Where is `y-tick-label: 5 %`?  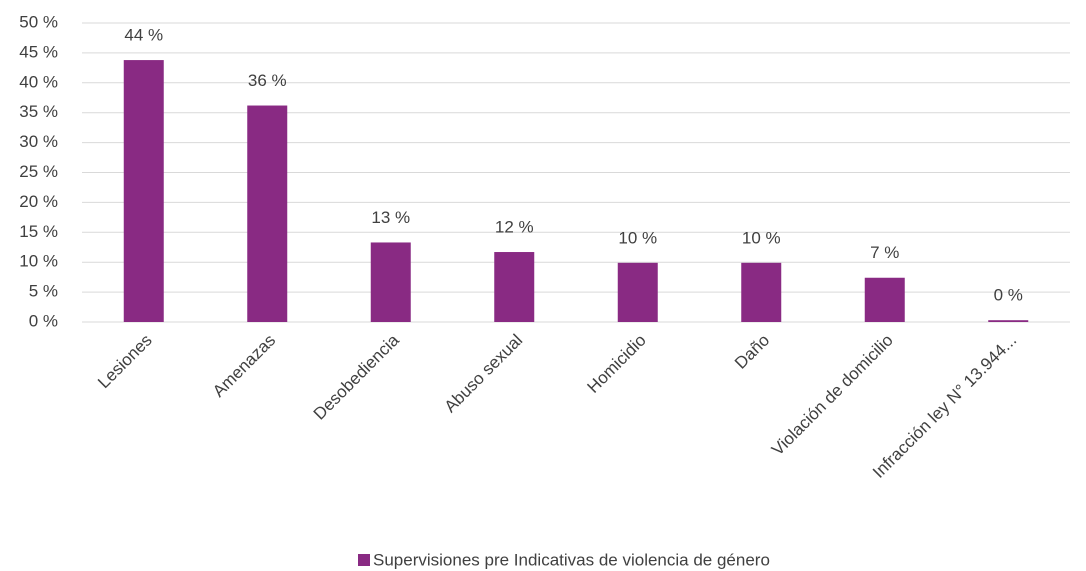
y-tick-label: 5 % is located at coordinates (43, 291).